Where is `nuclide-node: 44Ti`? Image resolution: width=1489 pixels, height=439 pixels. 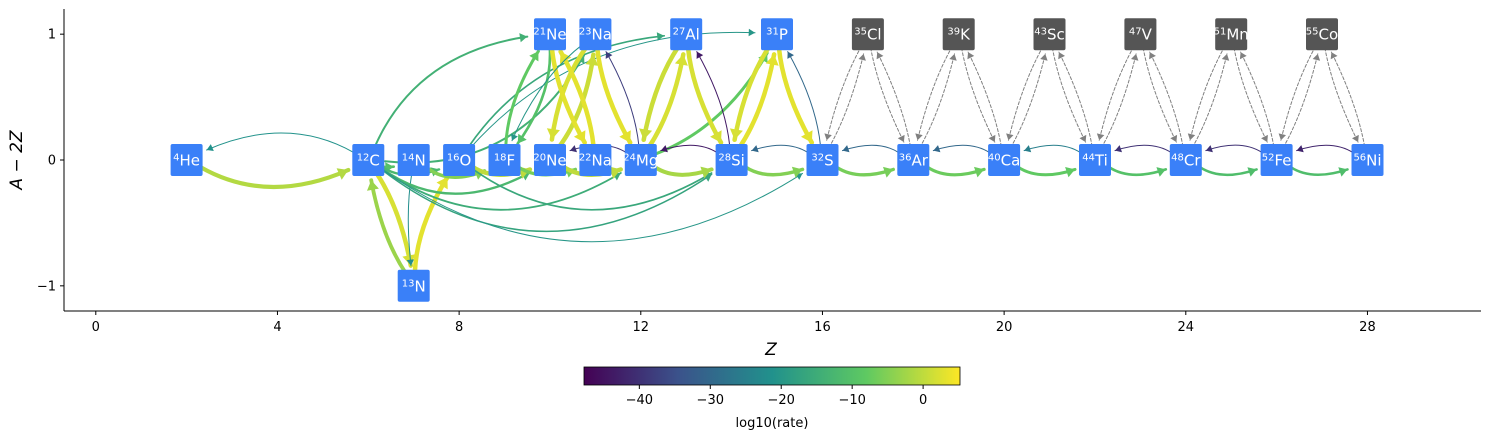 nuclide-node: 44Ti is located at coordinates (1095, 160).